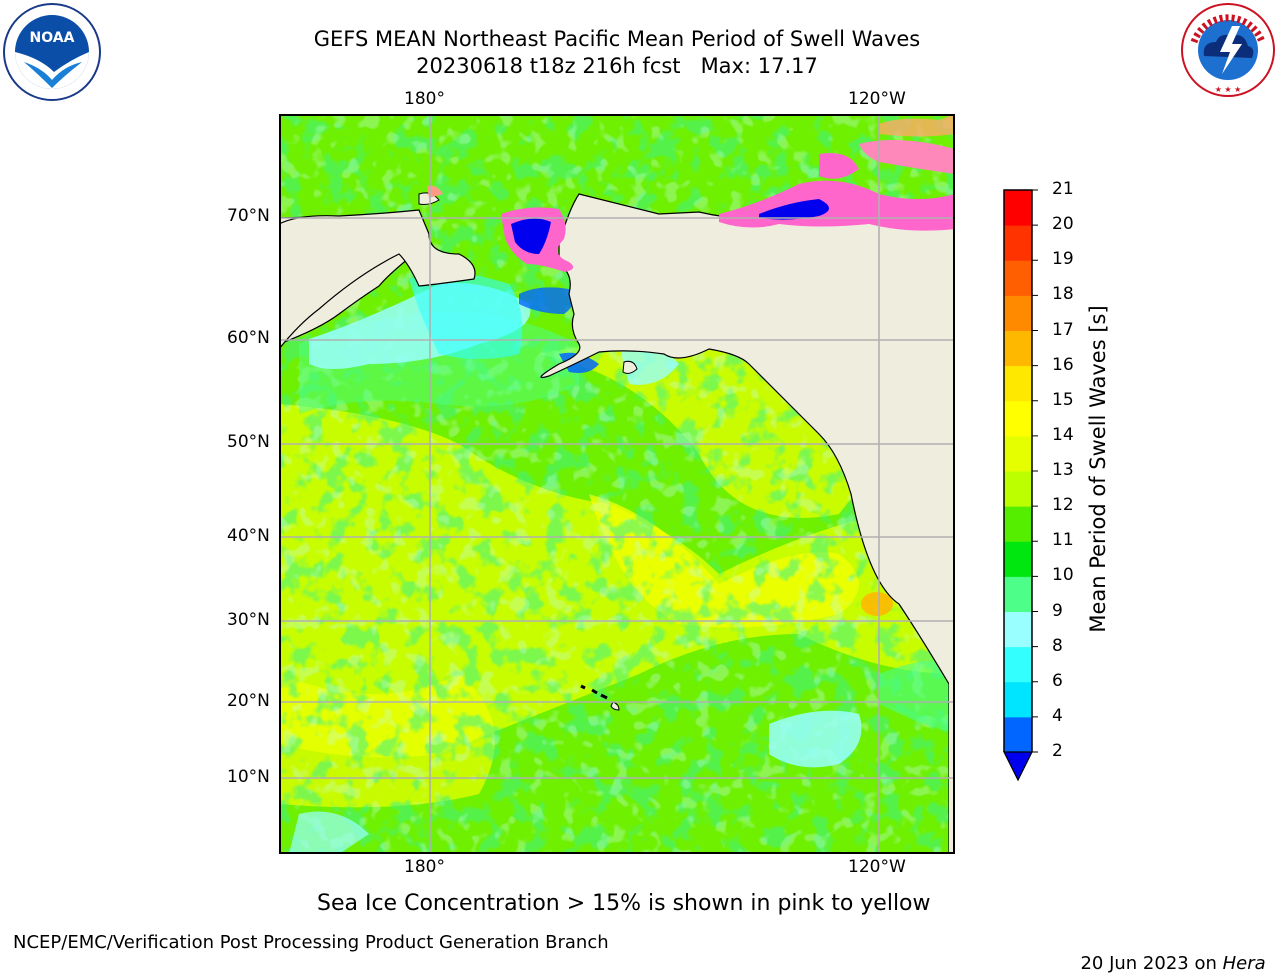 This screenshot has width=1280, height=974. What do you see at coordinates (1063, 540) in the screenshot?
I see `colorbar-tick-label: 11` at bounding box center [1063, 540].